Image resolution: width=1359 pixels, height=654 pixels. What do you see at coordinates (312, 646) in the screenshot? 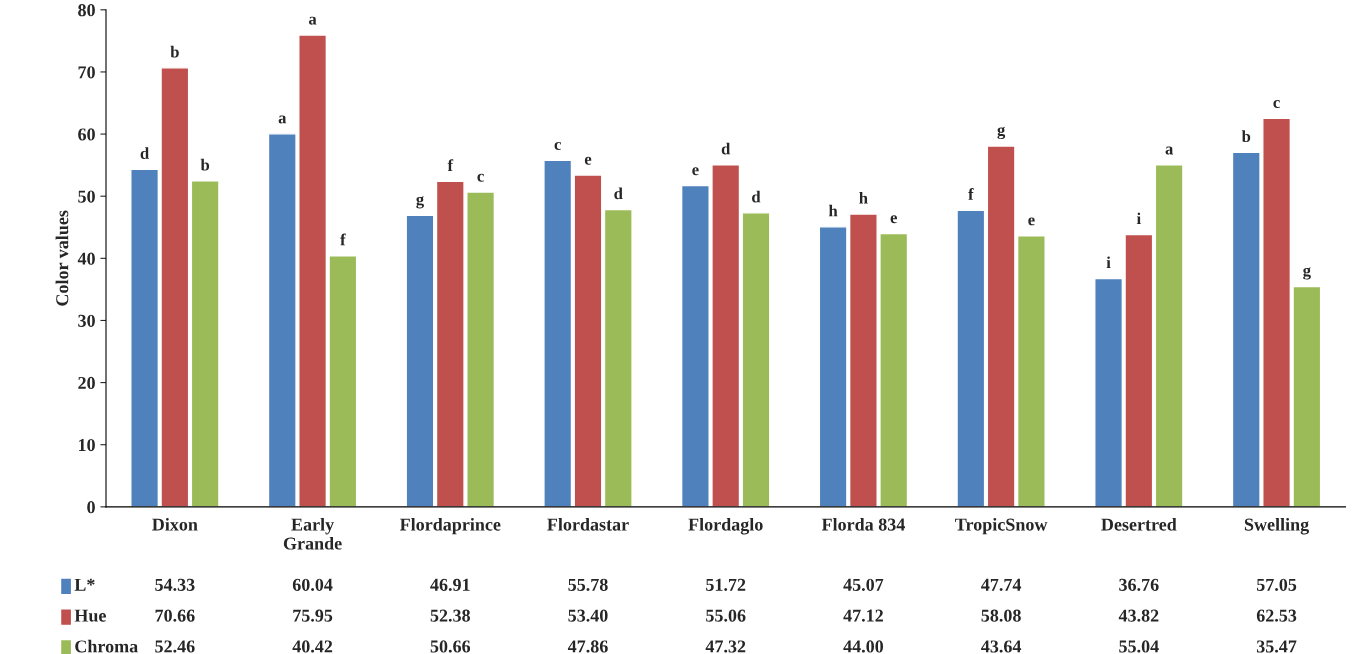
I see `data-label: 40.42` at bounding box center [312, 646].